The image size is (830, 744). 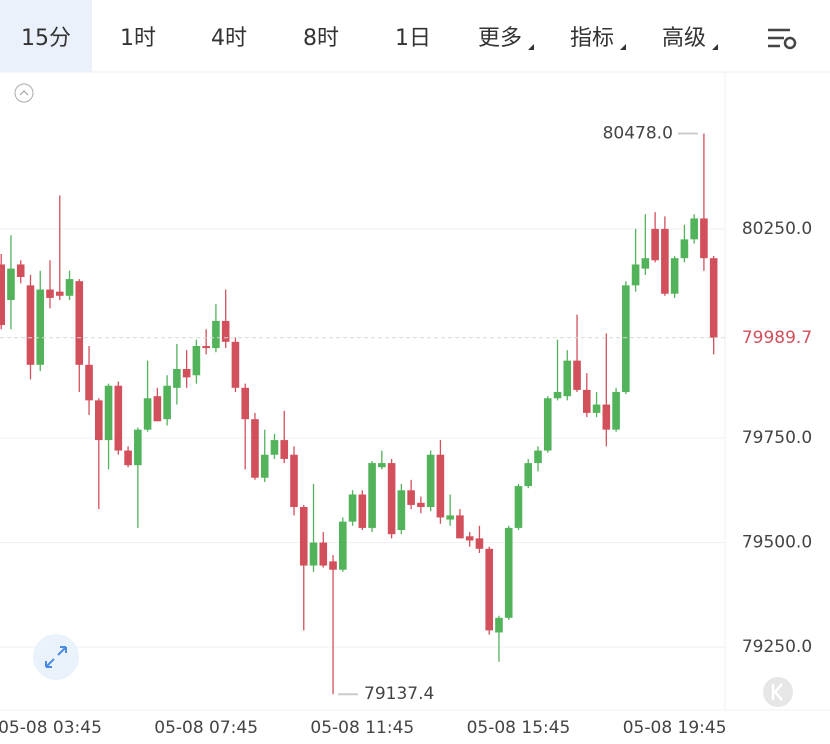 I want to click on y-tick-label: 79250.0, so click(x=777, y=647).